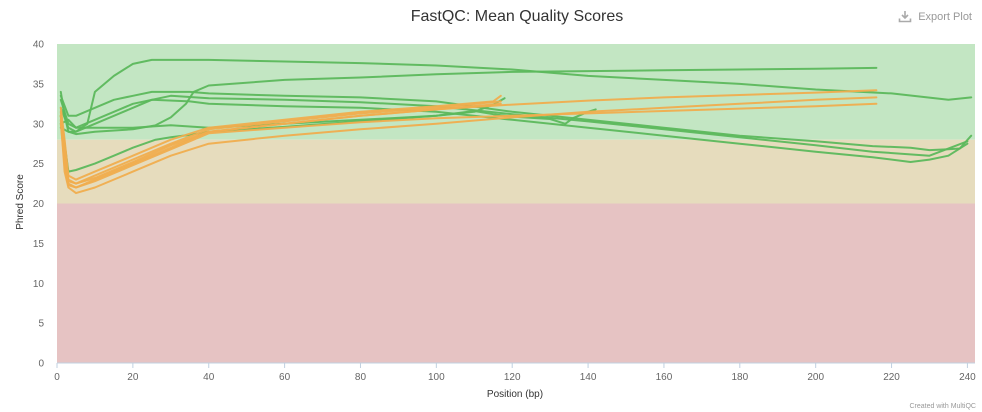 The width and height of the screenshot is (982, 412). What do you see at coordinates (39, 164) in the screenshot?
I see `y-tick-label: 25` at bounding box center [39, 164].